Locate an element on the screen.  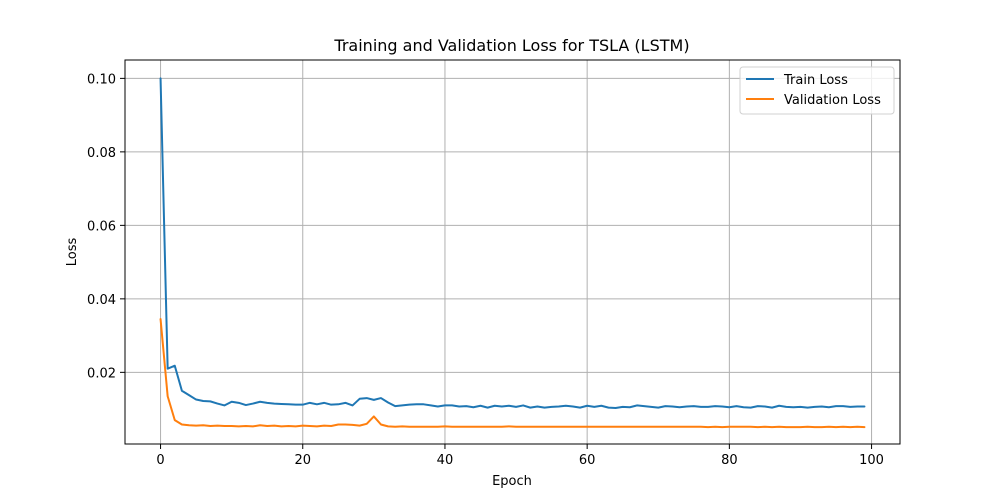
x-axis-label: Epoch is located at coordinates (512, 481).